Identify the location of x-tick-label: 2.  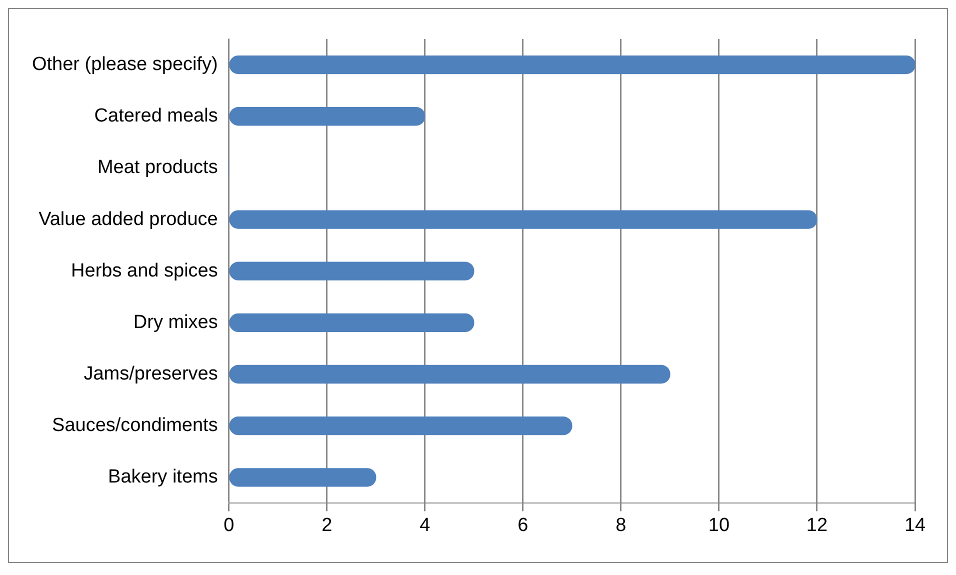
(327, 525).